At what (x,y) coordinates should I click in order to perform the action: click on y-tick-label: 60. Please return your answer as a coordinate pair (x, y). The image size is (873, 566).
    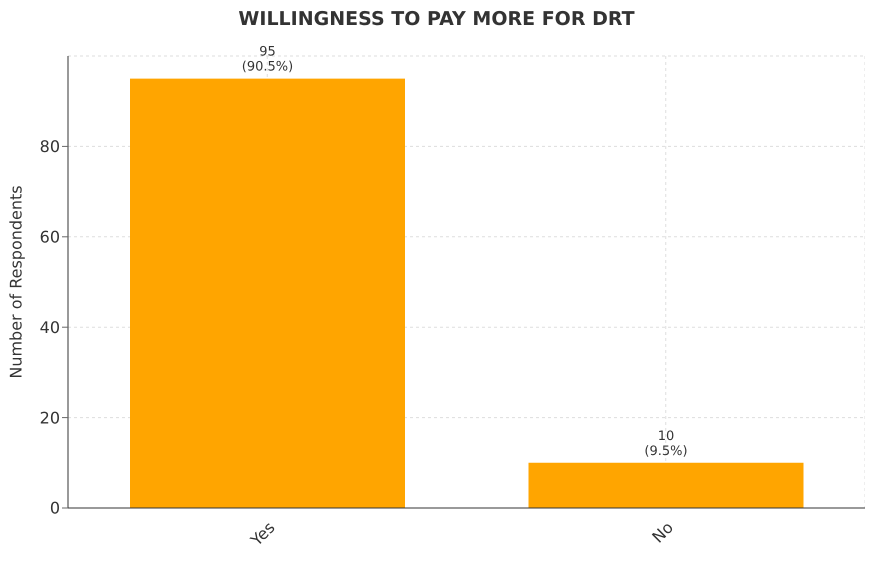
    Looking at the image, I should click on (50, 236).